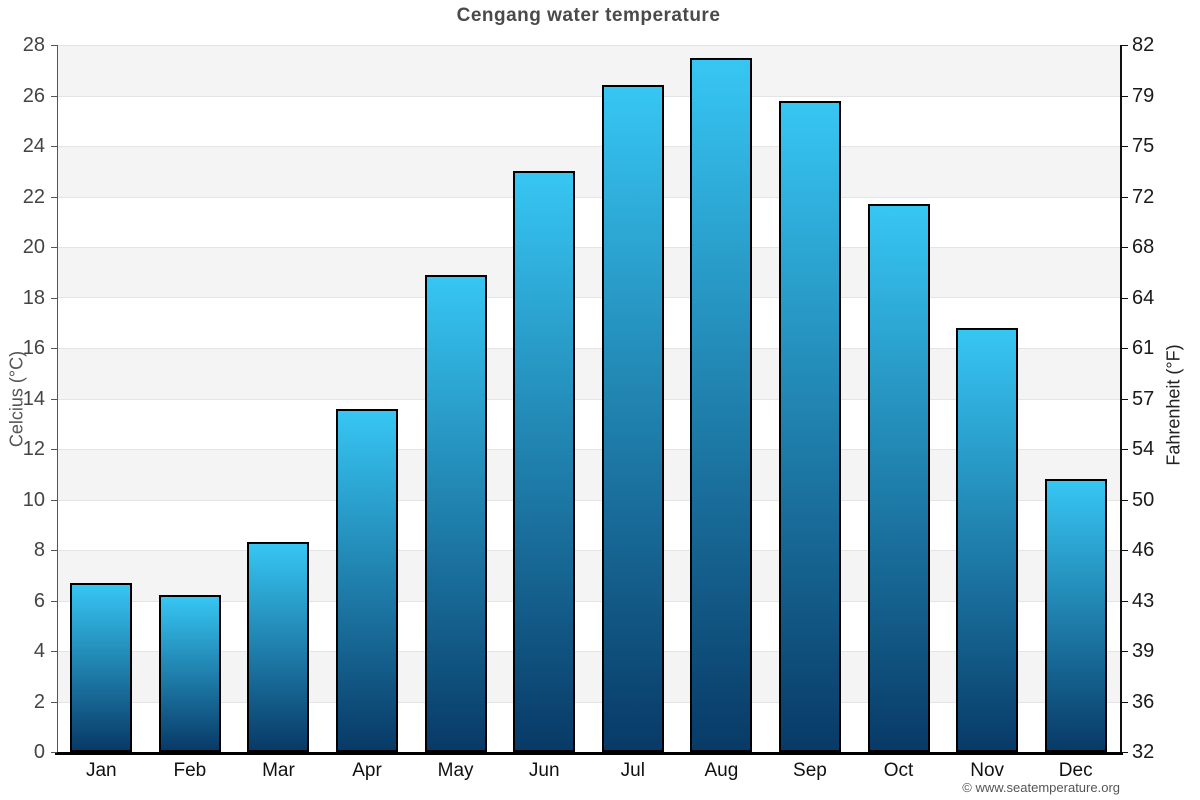  What do you see at coordinates (1143, 701) in the screenshot?
I see `right-axis-tick-label: 36` at bounding box center [1143, 701].